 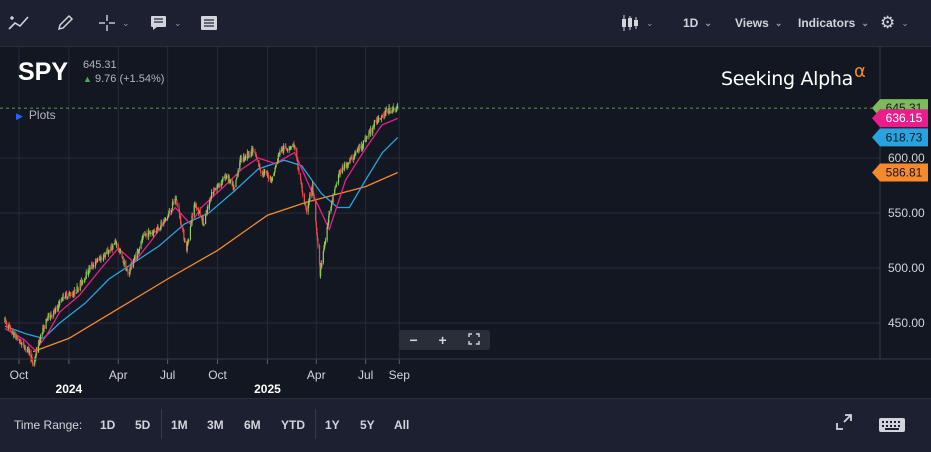 What do you see at coordinates (114, 23) in the screenshot?
I see `crosshair-tool-button: ⌄` at bounding box center [114, 23].